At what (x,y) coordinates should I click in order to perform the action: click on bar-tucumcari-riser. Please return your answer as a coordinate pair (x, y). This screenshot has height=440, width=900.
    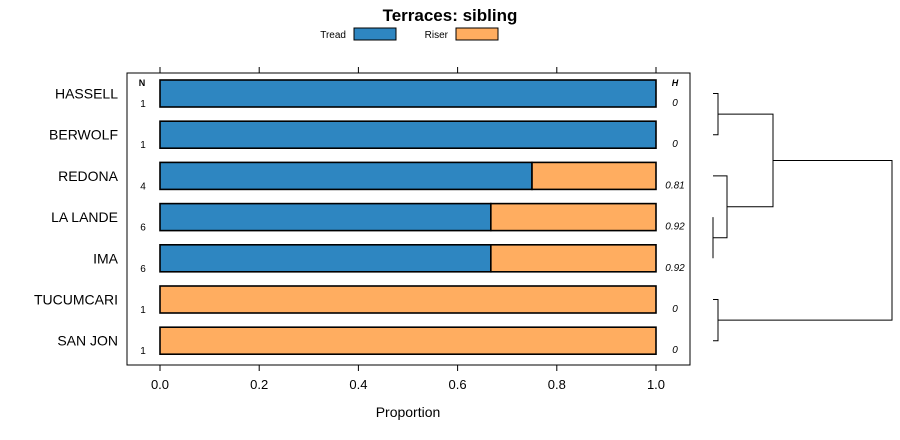
    Looking at the image, I should click on (408, 299).